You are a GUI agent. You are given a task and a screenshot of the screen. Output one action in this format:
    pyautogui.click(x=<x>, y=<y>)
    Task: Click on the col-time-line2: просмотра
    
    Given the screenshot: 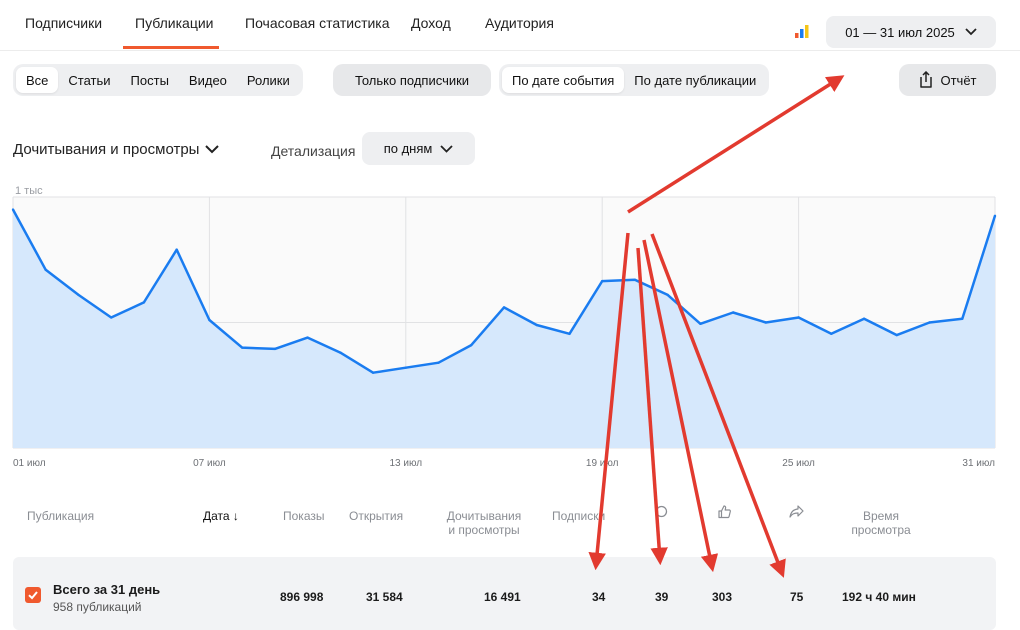 What is the action you would take?
    pyautogui.click(x=881, y=530)
    